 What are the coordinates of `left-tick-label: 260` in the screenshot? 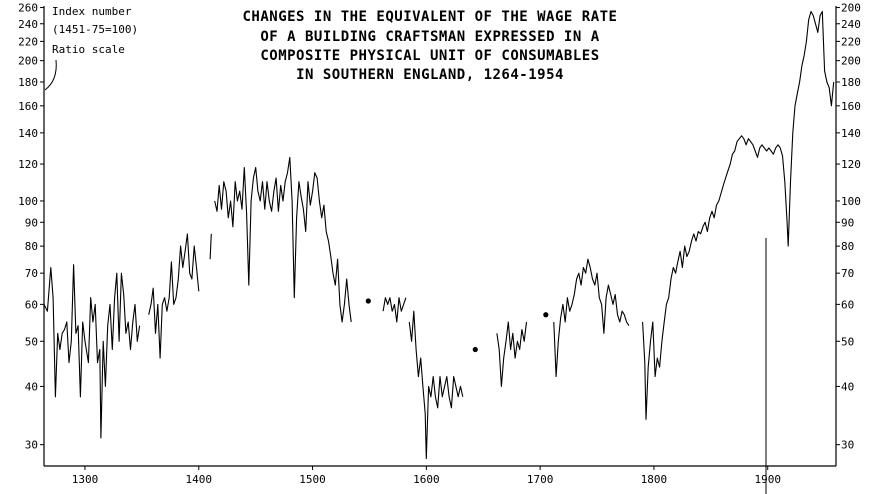 It's located at (28, 8).